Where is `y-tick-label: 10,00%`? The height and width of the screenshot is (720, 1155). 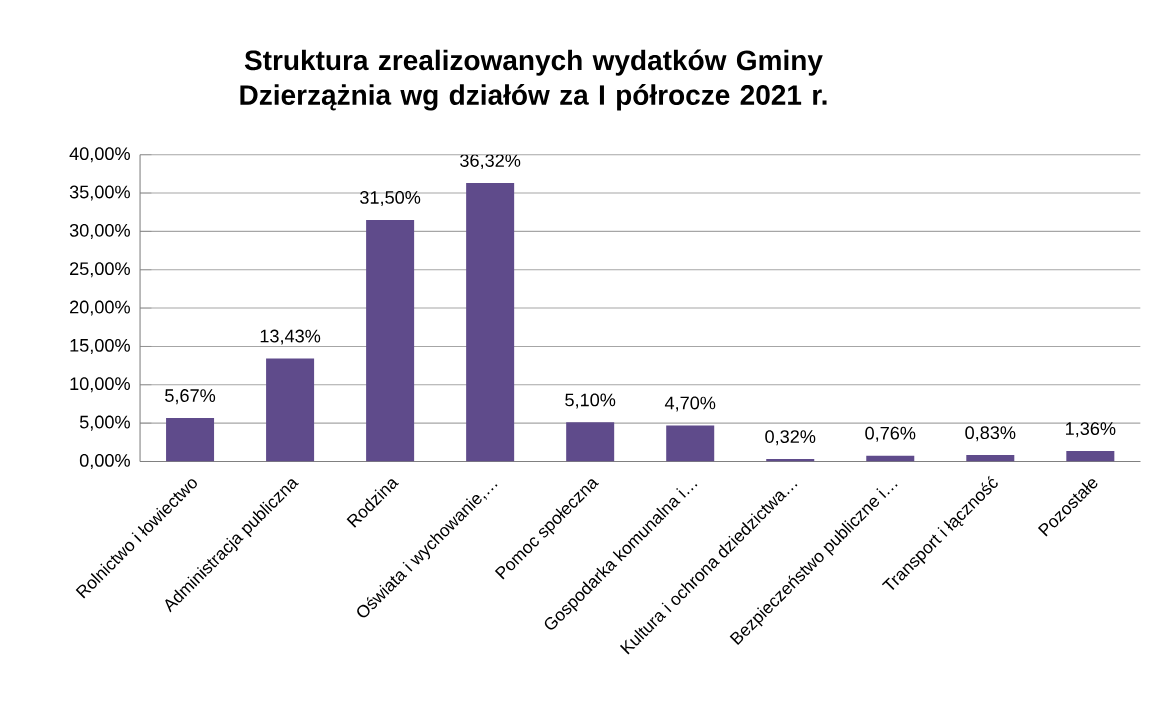 y-tick-label: 10,00% is located at coordinates (100, 385).